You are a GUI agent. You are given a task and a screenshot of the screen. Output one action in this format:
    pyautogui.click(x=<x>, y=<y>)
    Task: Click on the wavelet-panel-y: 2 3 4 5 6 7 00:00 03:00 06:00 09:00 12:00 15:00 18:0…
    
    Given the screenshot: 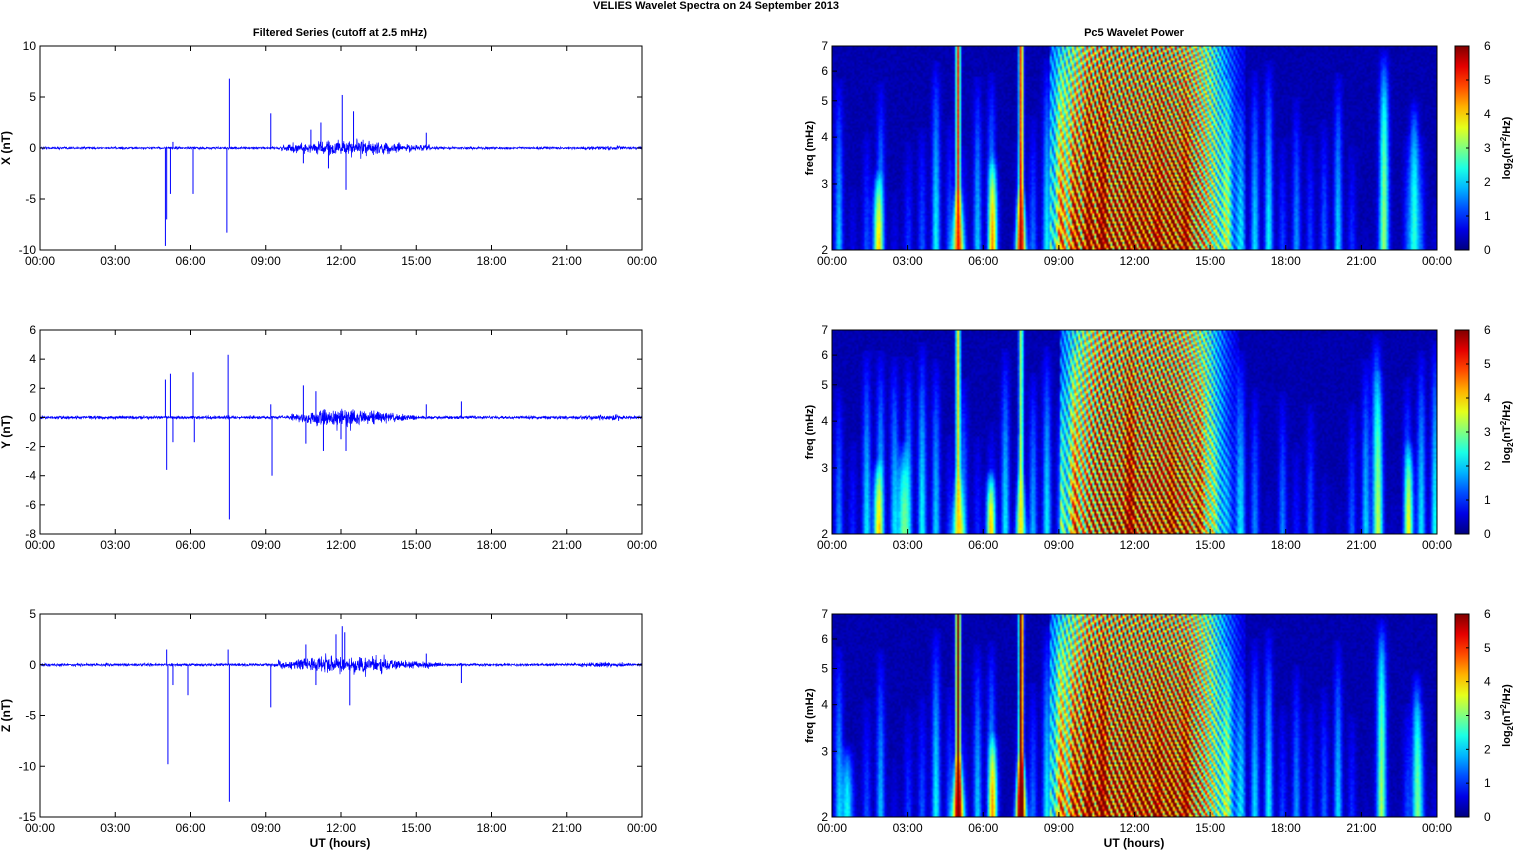 What is the action you would take?
    pyautogui.click(x=1159, y=437)
    